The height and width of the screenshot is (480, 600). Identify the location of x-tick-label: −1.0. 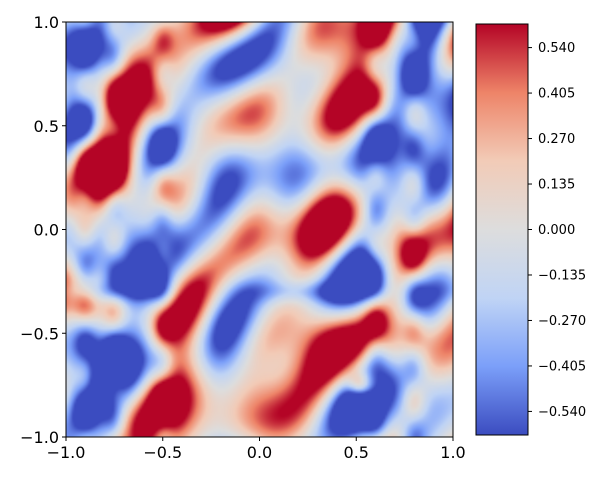
(66, 452).